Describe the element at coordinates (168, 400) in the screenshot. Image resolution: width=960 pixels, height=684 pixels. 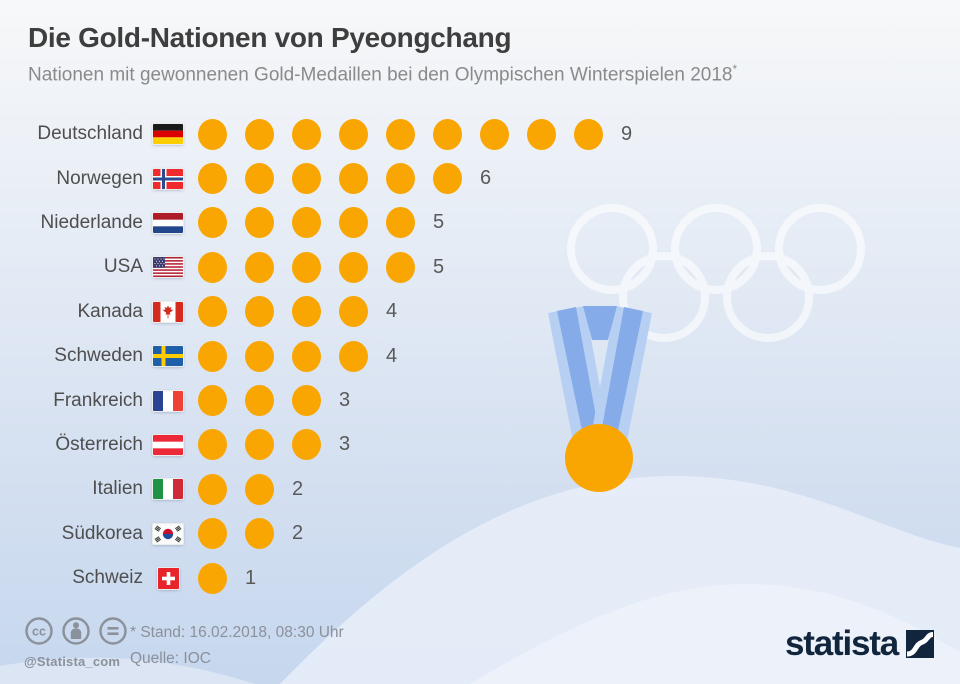
I see `flag-fr-icon` at that location.